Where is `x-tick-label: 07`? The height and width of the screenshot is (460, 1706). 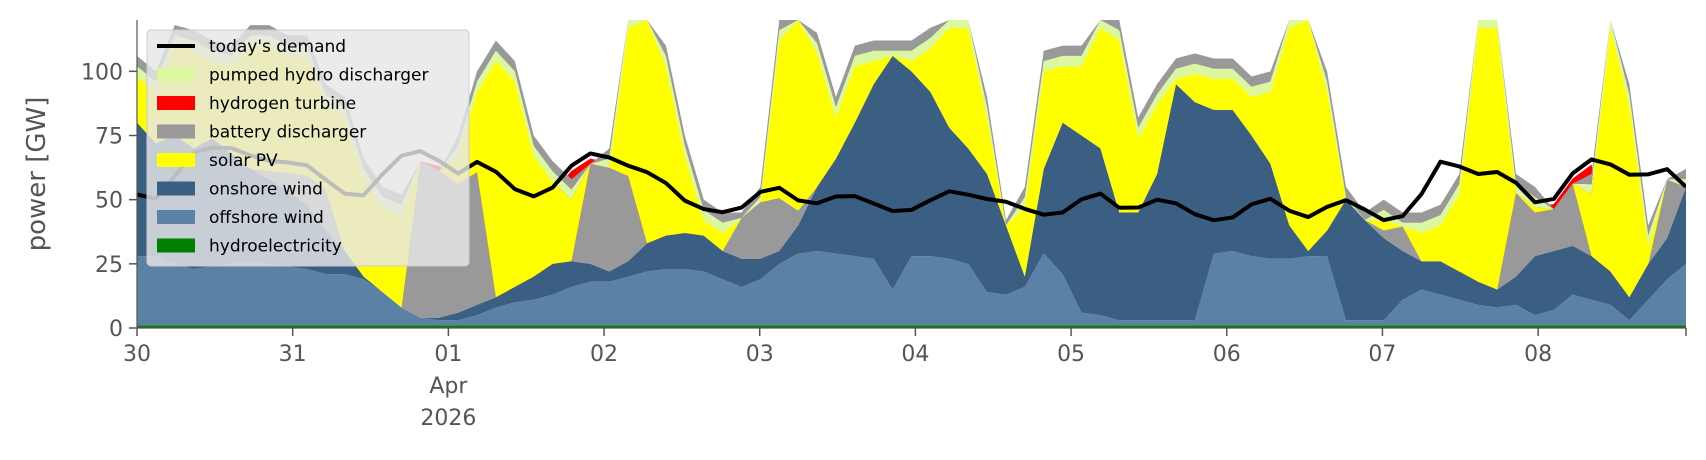 x-tick-label: 07 is located at coordinates (1382, 354).